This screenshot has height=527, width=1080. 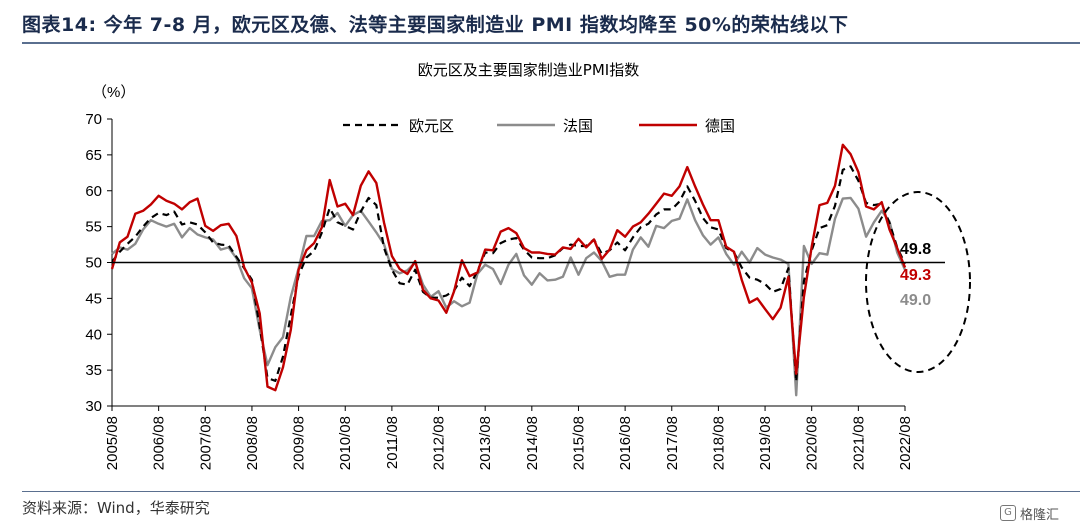 I want to click on x-tick-label: 2008/08, so click(x=252, y=443).